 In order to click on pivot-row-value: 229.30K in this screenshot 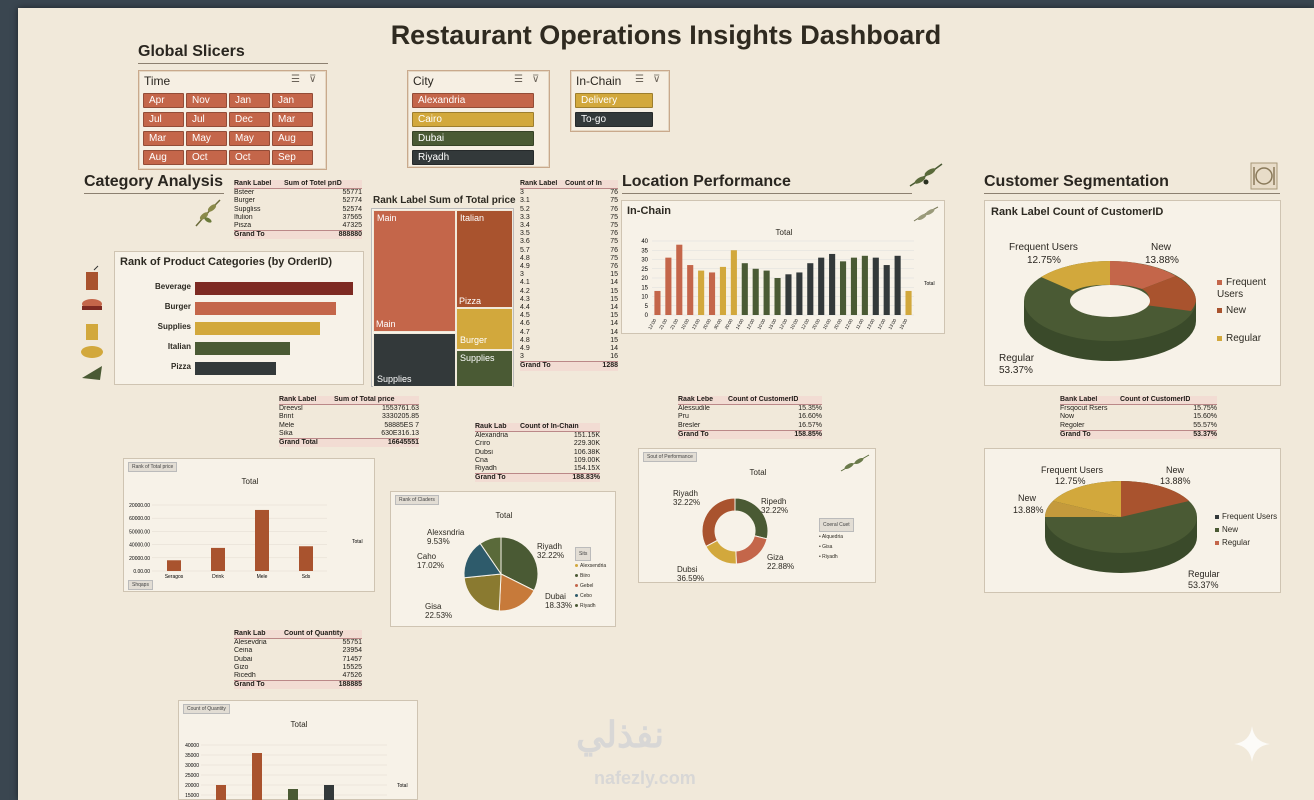, I will do `click(586, 444)`.